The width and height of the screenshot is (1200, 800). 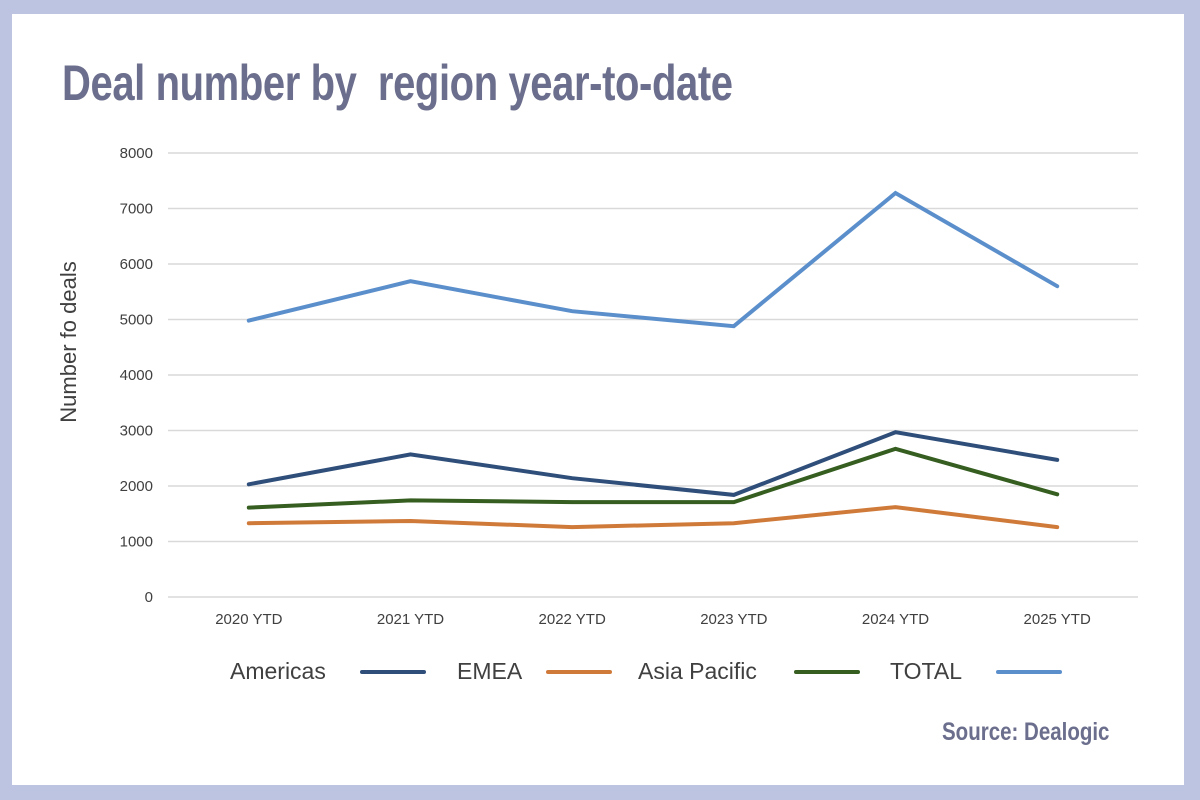 What do you see at coordinates (136, 431) in the screenshot?
I see `y-tick-label: 3000` at bounding box center [136, 431].